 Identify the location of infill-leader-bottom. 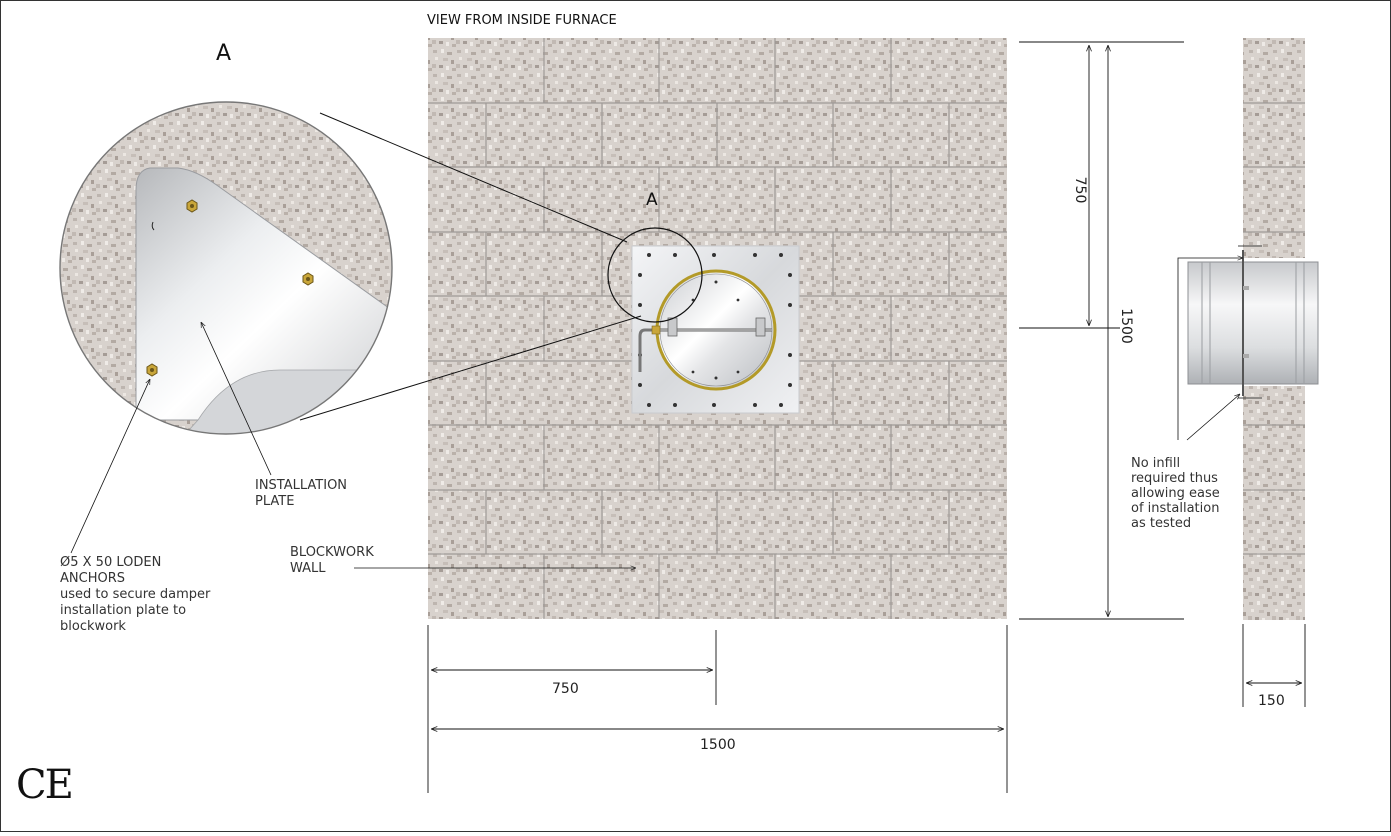
(1213, 417).